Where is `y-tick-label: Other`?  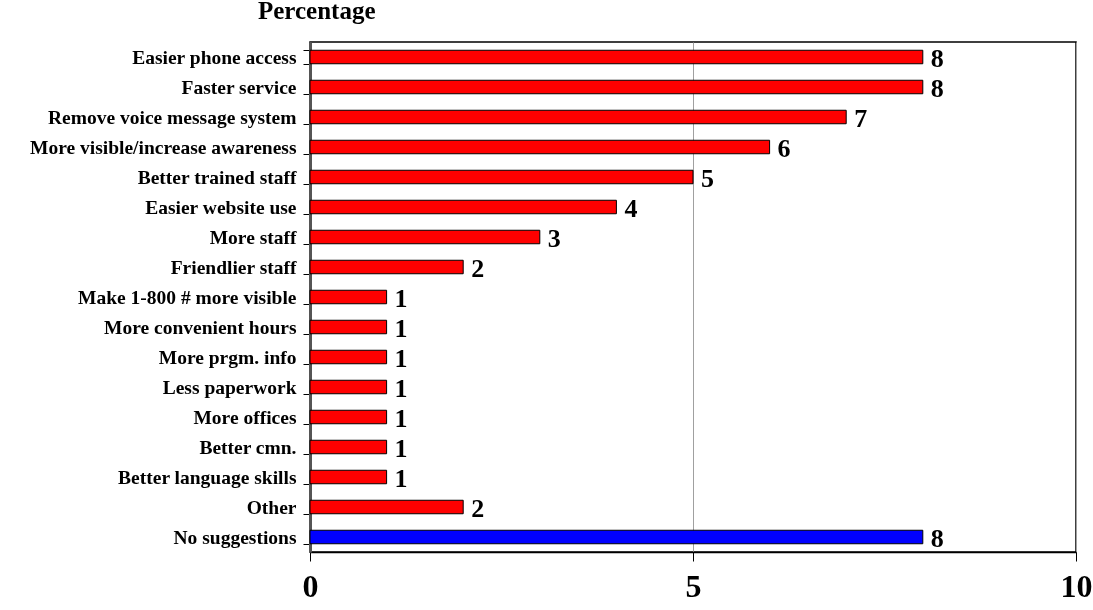
y-tick-label: Other is located at coordinates (271, 507).